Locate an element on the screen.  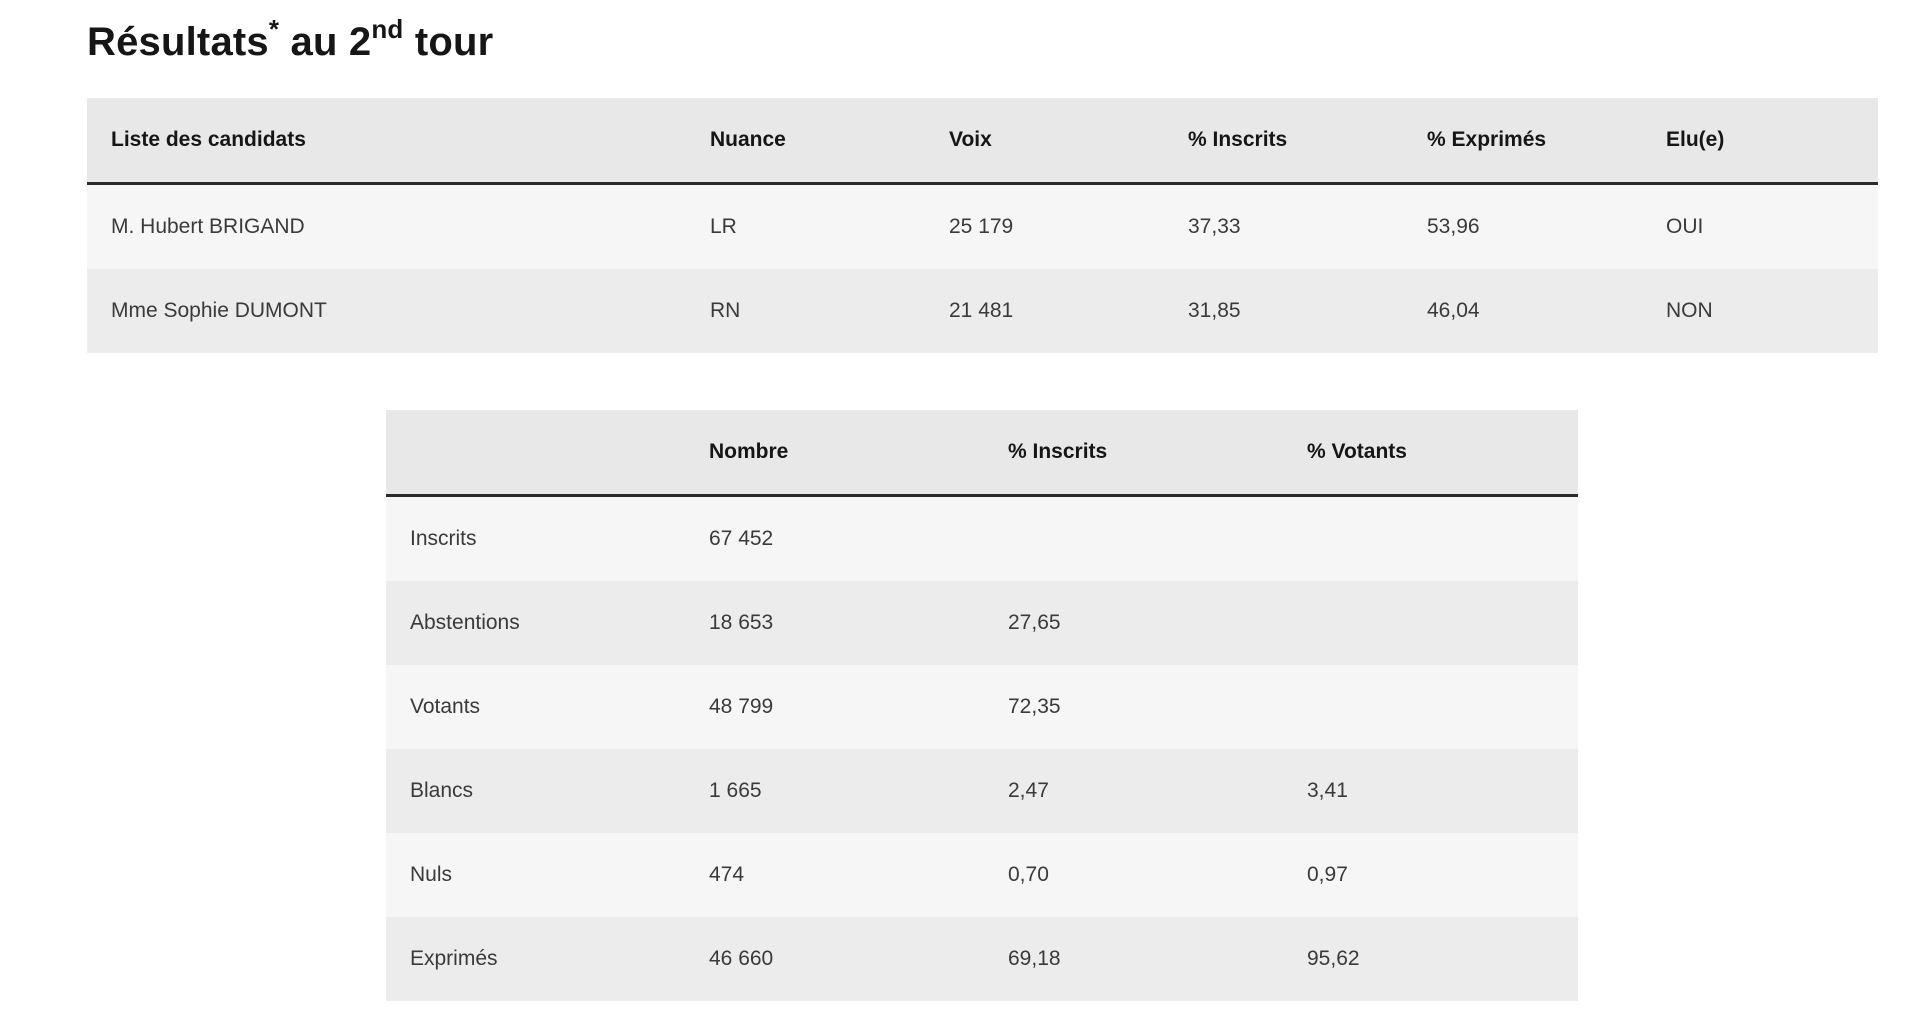
title-ordinal: nd is located at coordinates (387, 29).